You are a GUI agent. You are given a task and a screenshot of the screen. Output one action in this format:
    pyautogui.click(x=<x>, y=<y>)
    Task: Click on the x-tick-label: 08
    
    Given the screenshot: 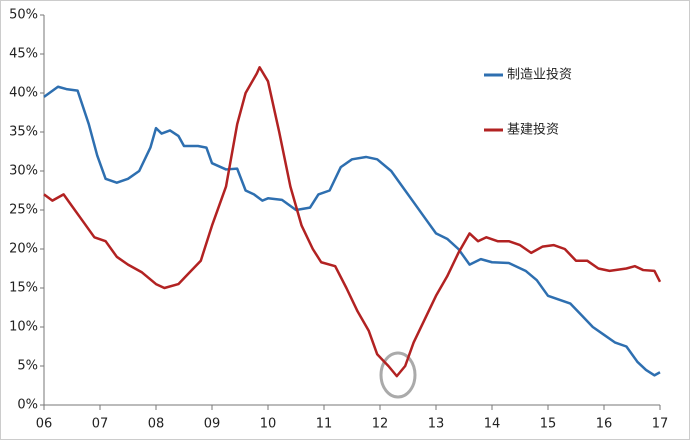 What is the action you would take?
    pyautogui.click(x=156, y=424)
    